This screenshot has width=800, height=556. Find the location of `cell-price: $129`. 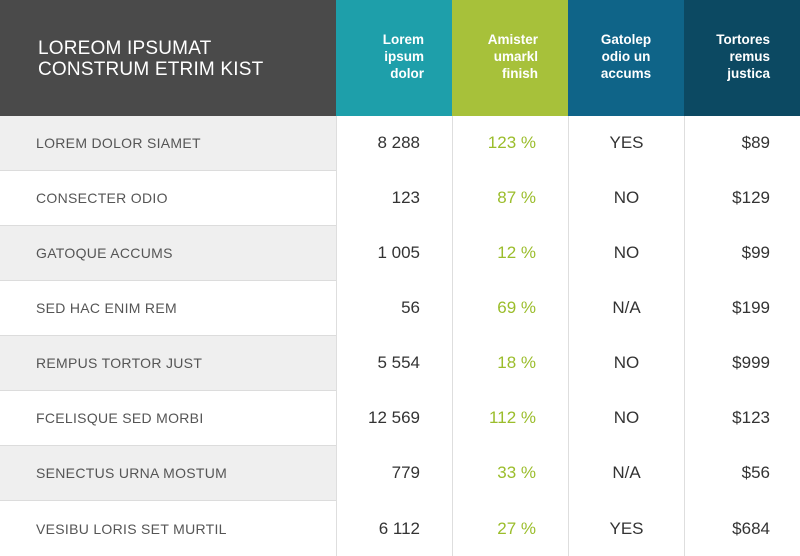

cell-price: $129 is located at coordinates (742, 198).